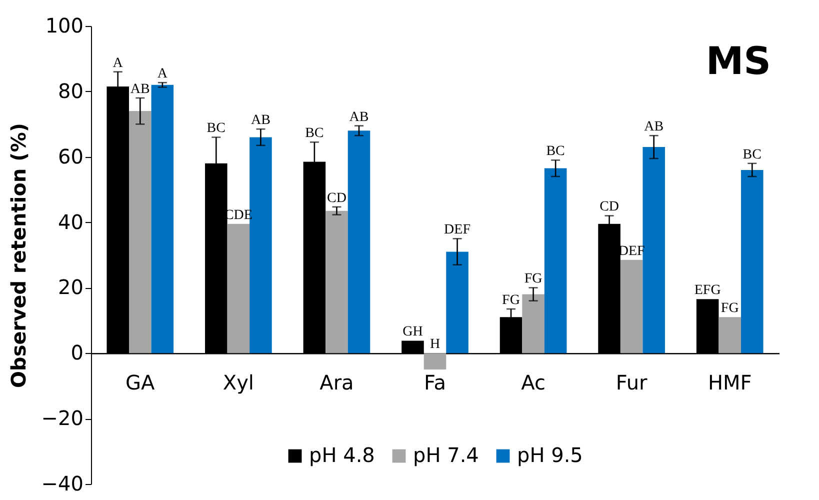 Image resolution: width=819 pixels, height=500 pixels. I want to click on data-label: EFG, so click(707, 290).